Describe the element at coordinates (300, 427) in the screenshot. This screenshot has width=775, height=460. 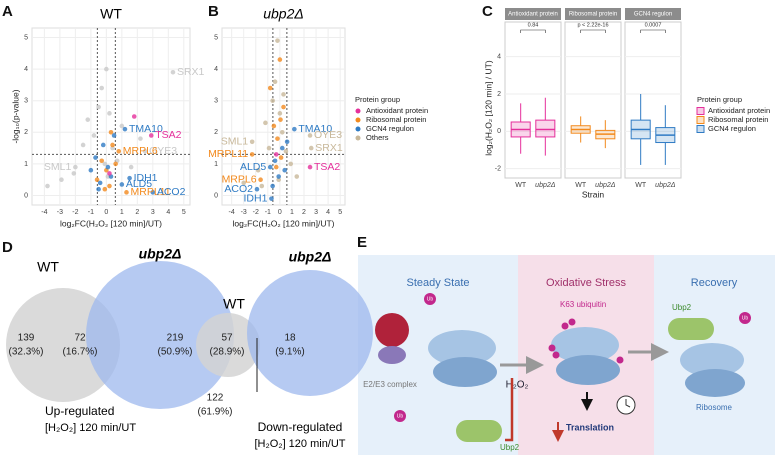
I see `venn-title: Down-regulated` at that location.